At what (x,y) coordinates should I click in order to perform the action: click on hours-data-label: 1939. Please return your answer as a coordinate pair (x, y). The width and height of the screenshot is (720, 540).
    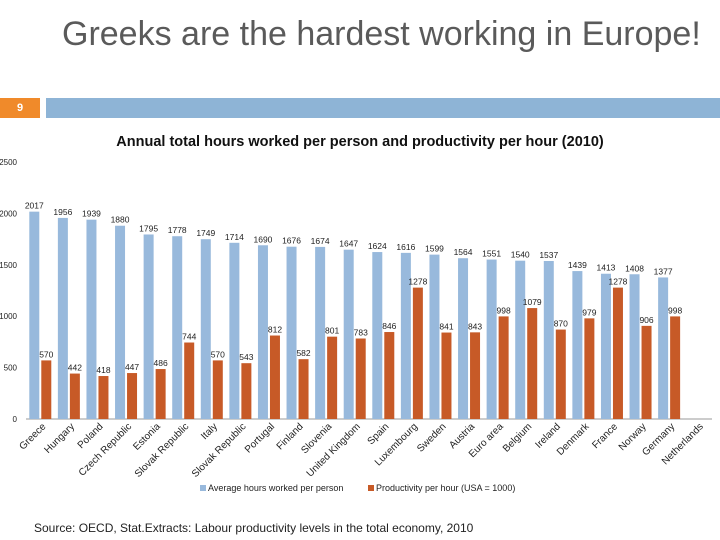
    Looking at the image, I should click on (91, 214).